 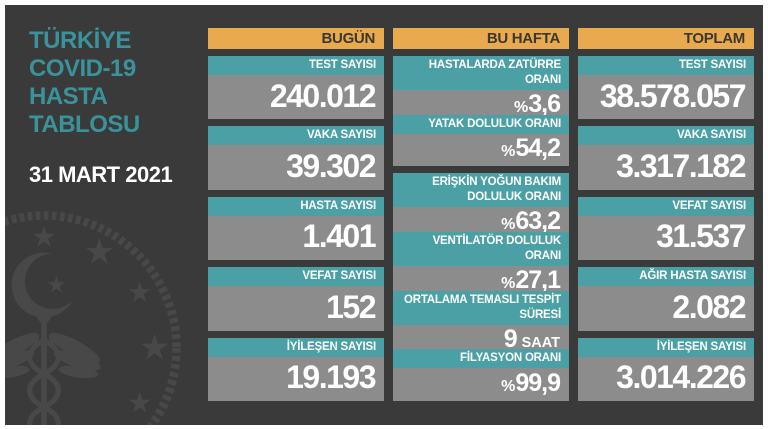 I want to click on stat-value-line: 38.578.057, so click(x=673, y=96).